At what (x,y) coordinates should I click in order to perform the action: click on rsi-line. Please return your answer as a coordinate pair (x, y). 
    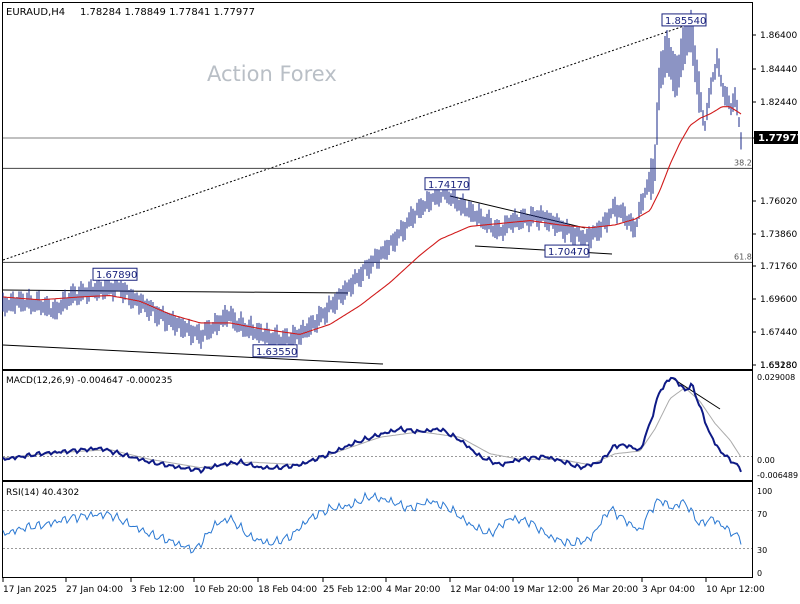
    Looking at the image, I should click on (372, 522).